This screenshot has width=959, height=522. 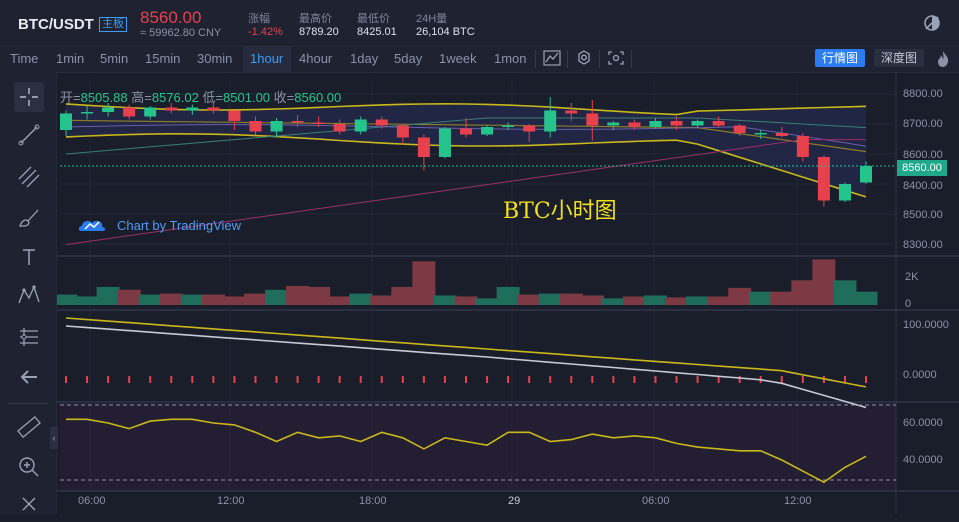 I want to click on ohlc-high-value: 8576.02, so click(x=175, y=97).